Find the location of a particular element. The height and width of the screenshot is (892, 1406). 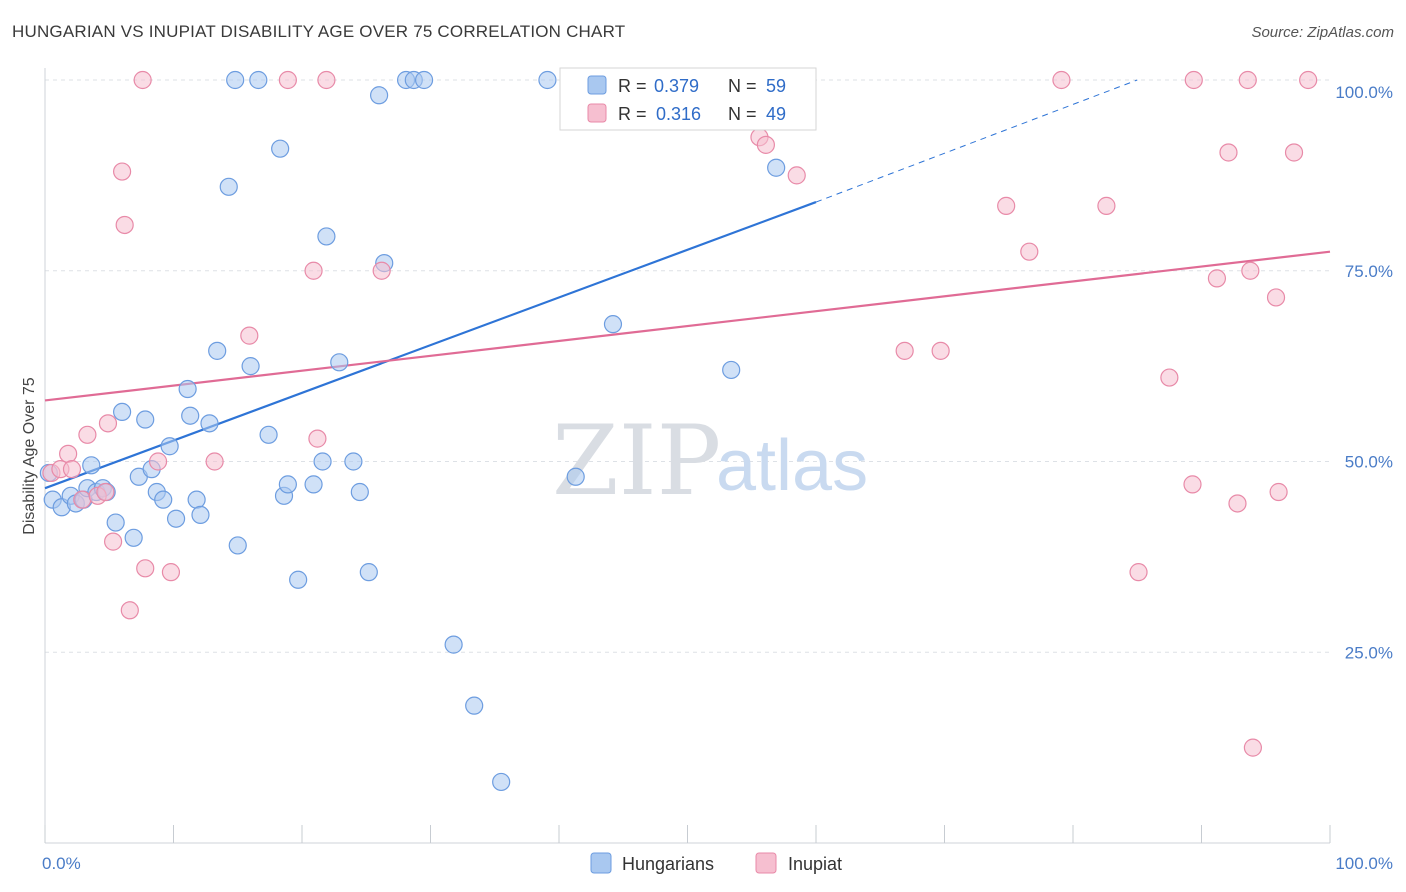

y-tick-label-100: 100.0% is located at coordinates (1364, 92).